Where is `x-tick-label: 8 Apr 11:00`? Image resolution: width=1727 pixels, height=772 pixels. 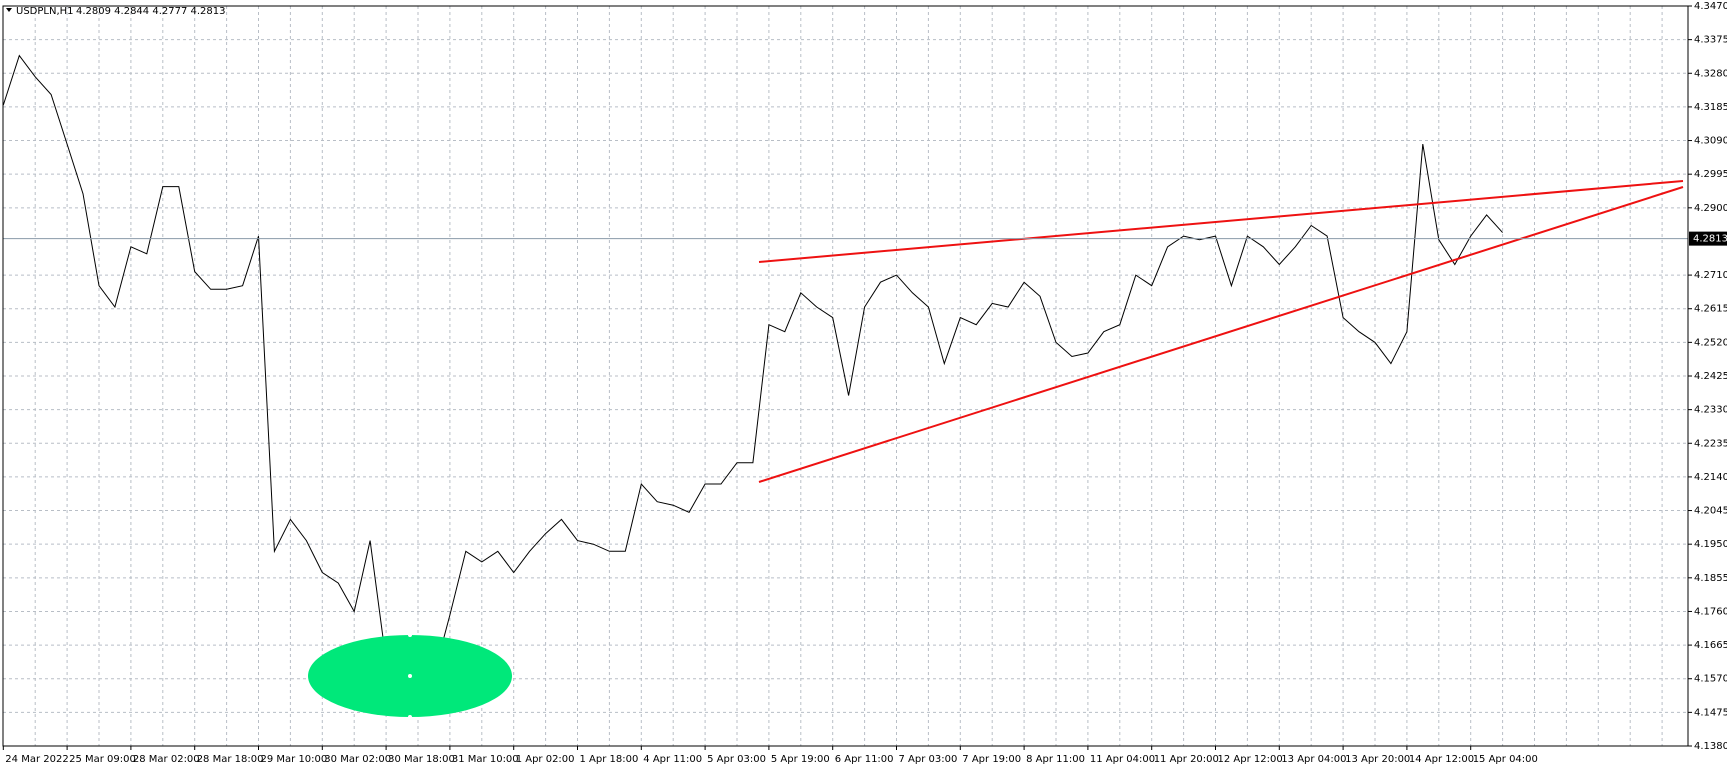 x-tick-label: 8 Apr 11:00 is located at coordinates (1055, 759).